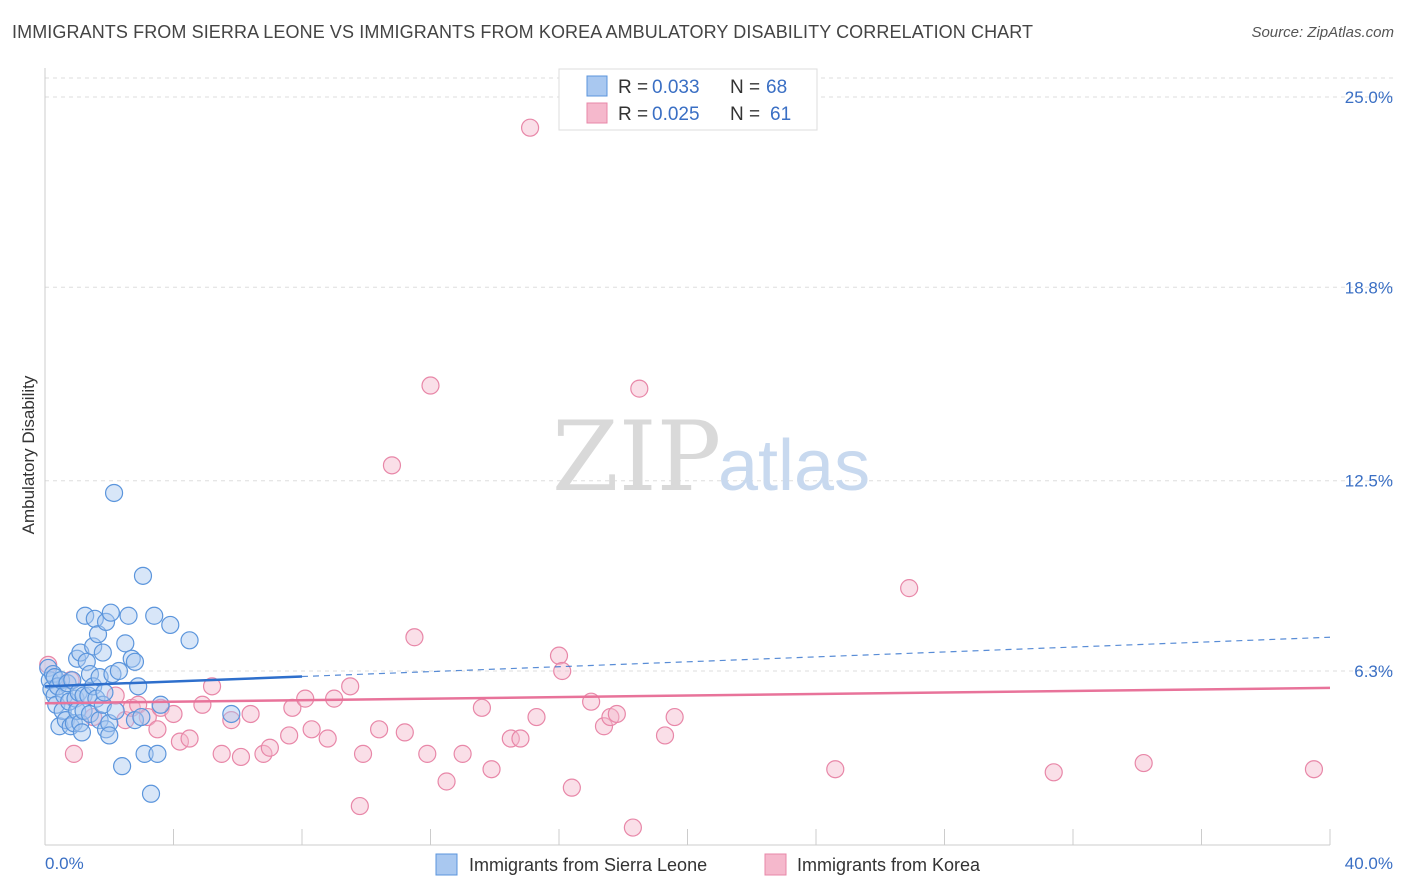 This screenshot has height=892, width=1406. I want to click on x-tick-label-max: 40.0%, so click(1369, 863).